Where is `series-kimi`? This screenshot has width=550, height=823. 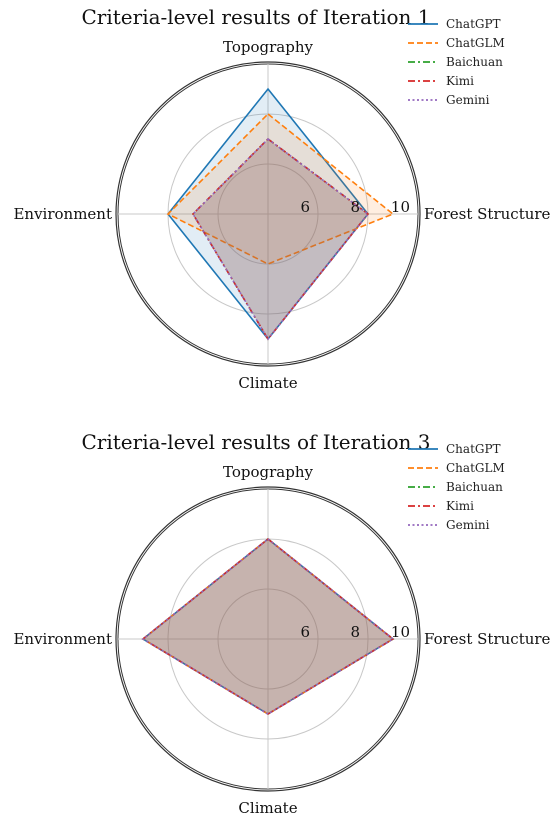 series-kimi is located at coordinates (268, 626).